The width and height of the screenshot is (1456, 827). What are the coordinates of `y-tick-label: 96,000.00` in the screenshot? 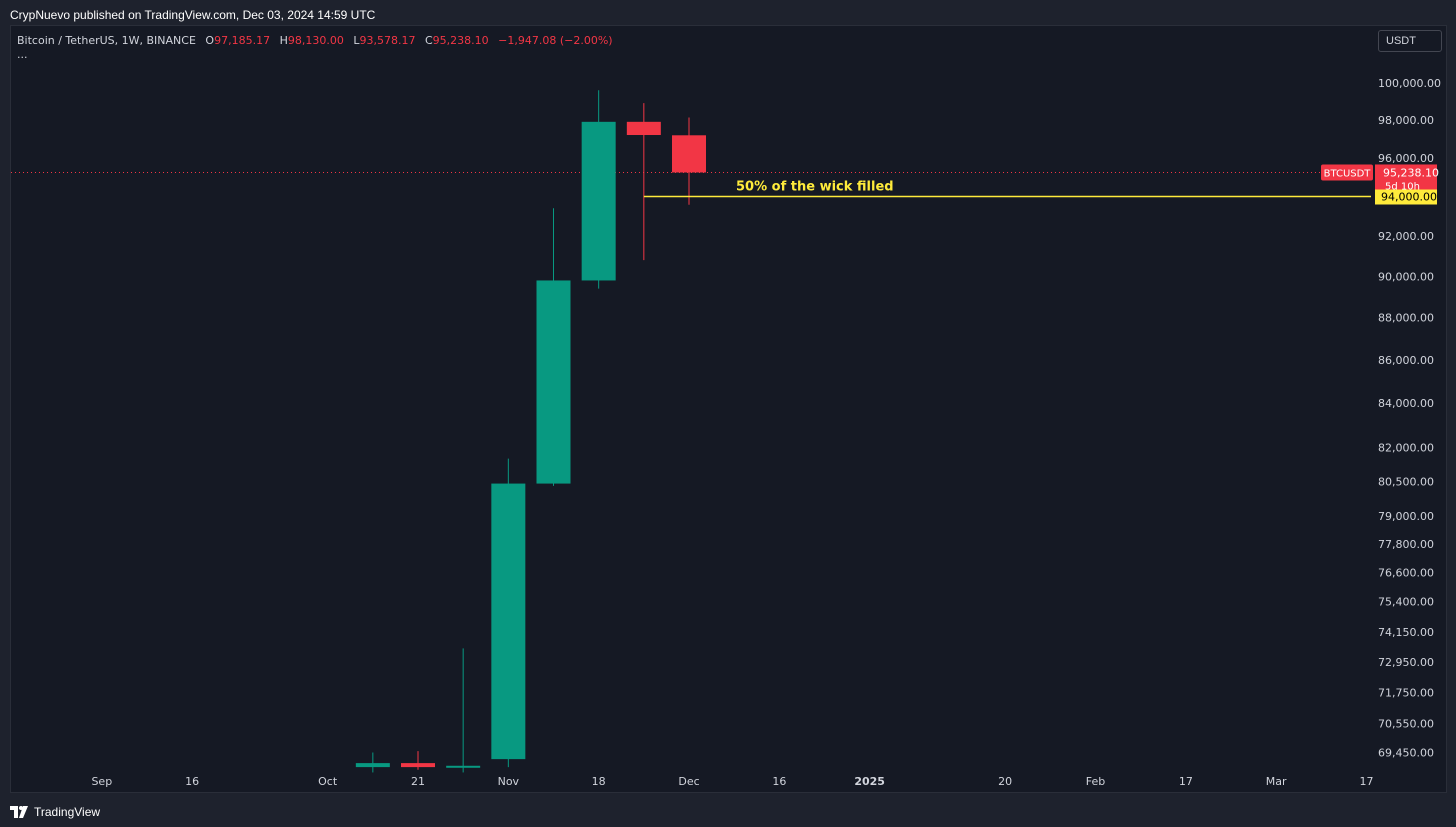 It's located at (1406, 158).